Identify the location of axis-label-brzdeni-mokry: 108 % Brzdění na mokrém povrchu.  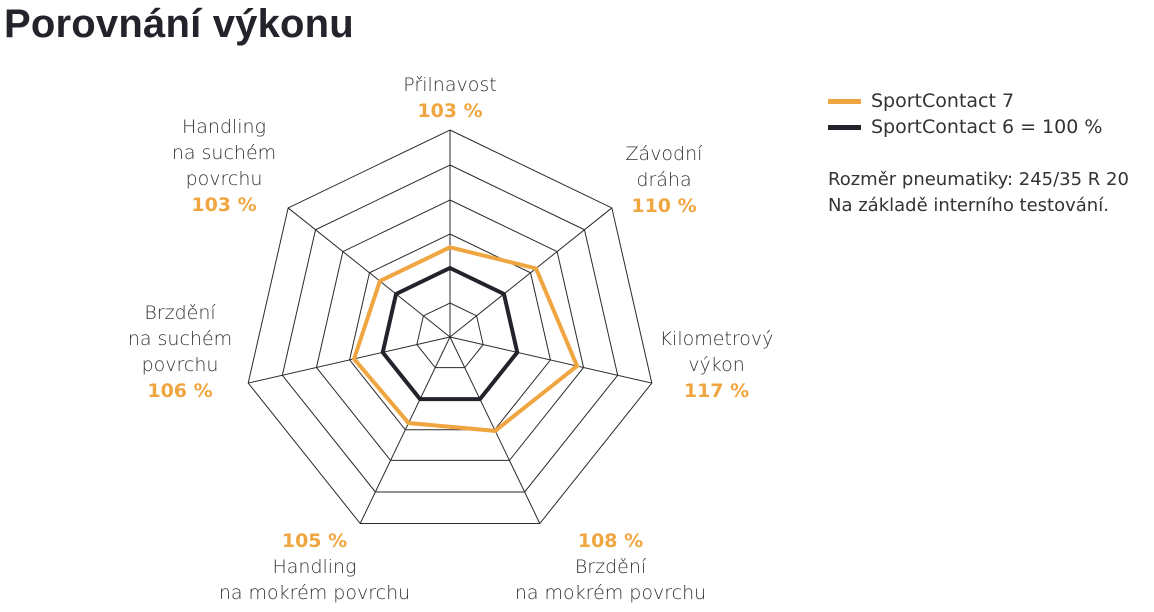
(610, 567).